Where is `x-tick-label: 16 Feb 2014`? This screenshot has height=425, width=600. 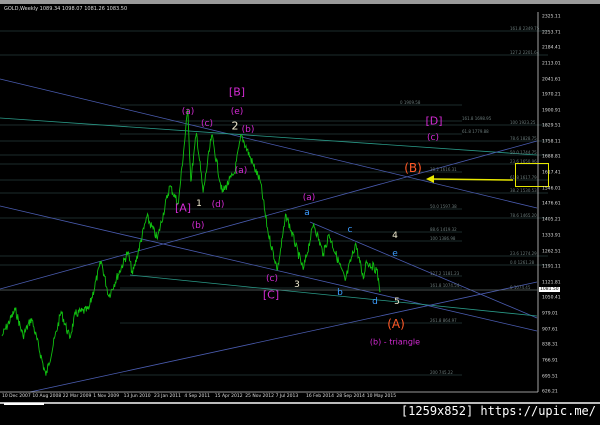 x-tick-label: 16 Feb 2014 is located at coordinates (320, 396).